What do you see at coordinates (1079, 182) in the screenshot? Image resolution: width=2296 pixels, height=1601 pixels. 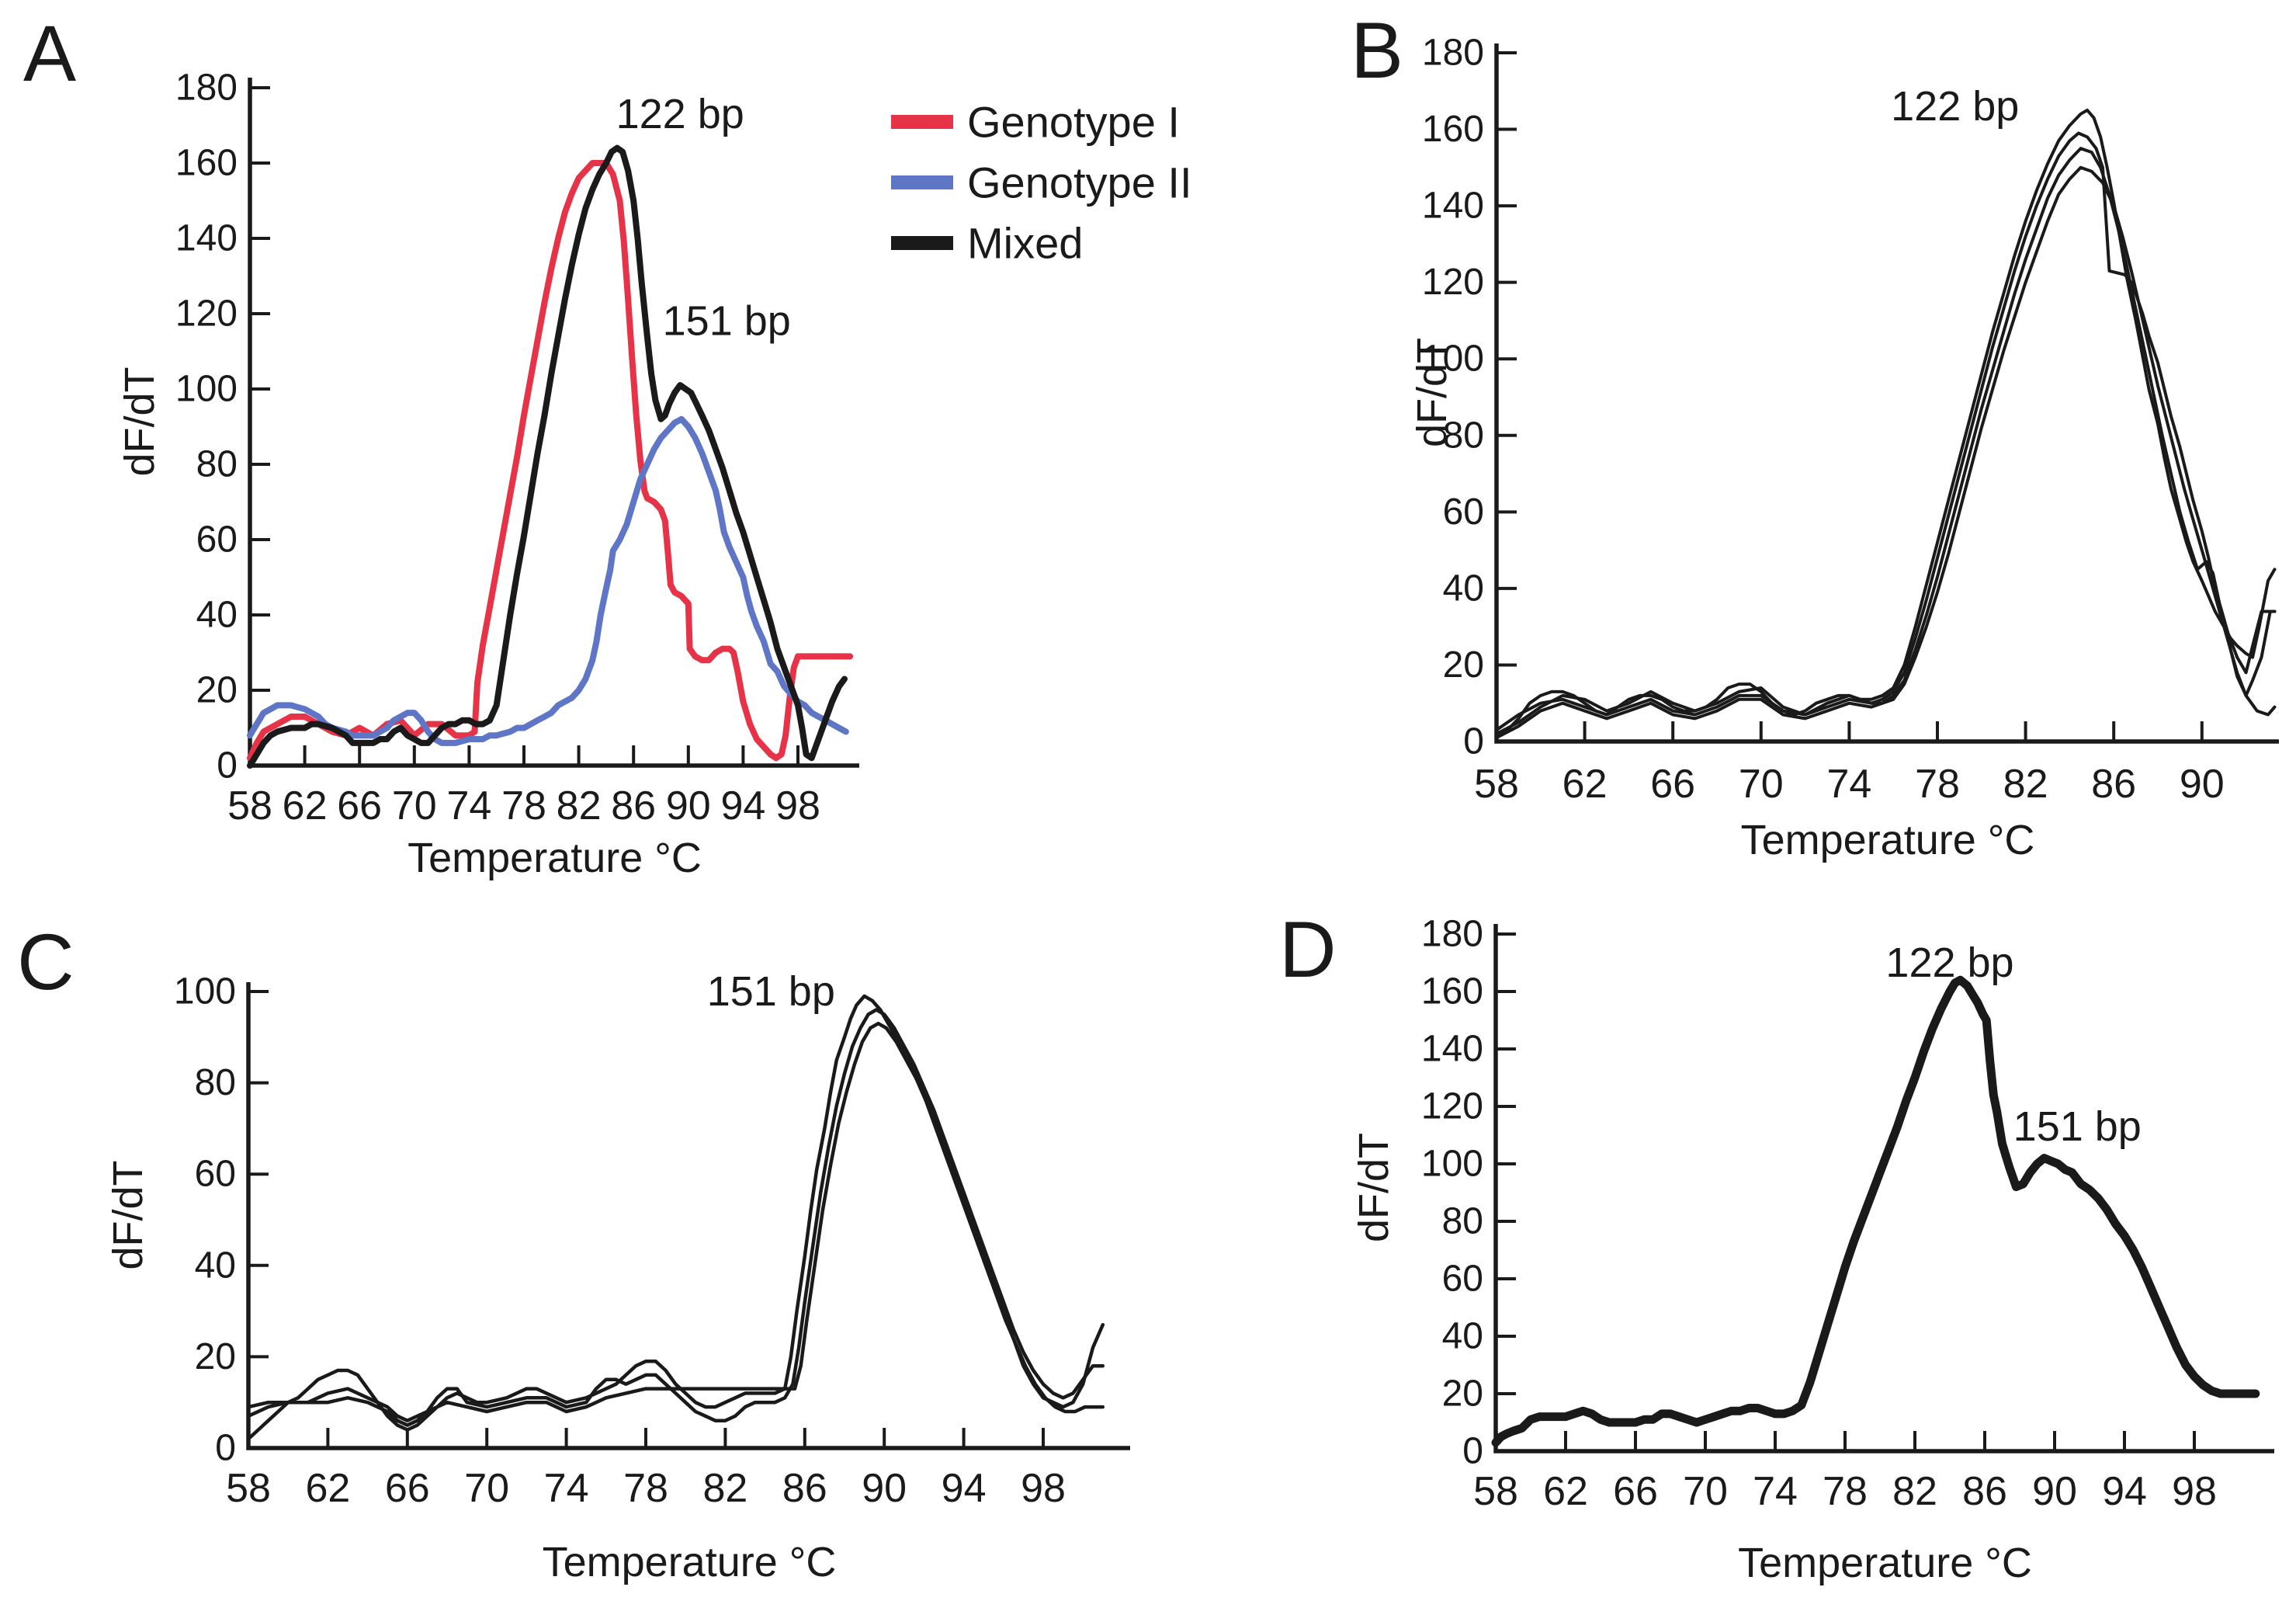 I see `legend-label: Genotype II` at bounding box center [1079, 182].